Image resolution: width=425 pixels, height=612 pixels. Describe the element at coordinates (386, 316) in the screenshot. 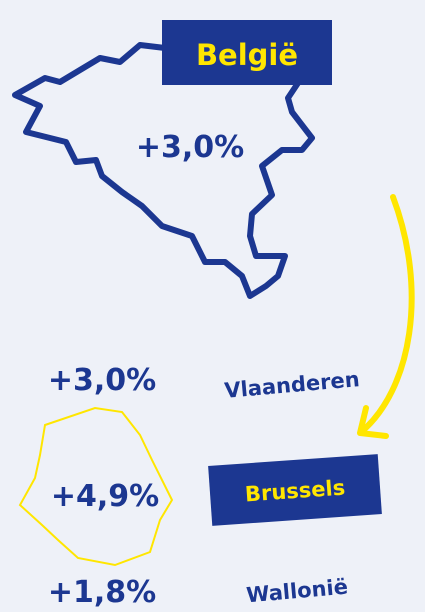

I see `arrow` at that location.